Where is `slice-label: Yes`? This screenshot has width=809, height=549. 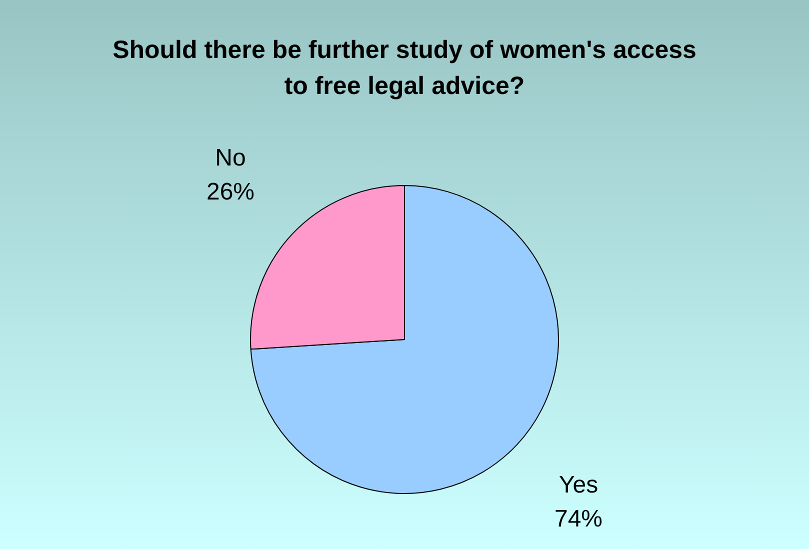 slice-label: Yes is located at coordinates (578, 485).